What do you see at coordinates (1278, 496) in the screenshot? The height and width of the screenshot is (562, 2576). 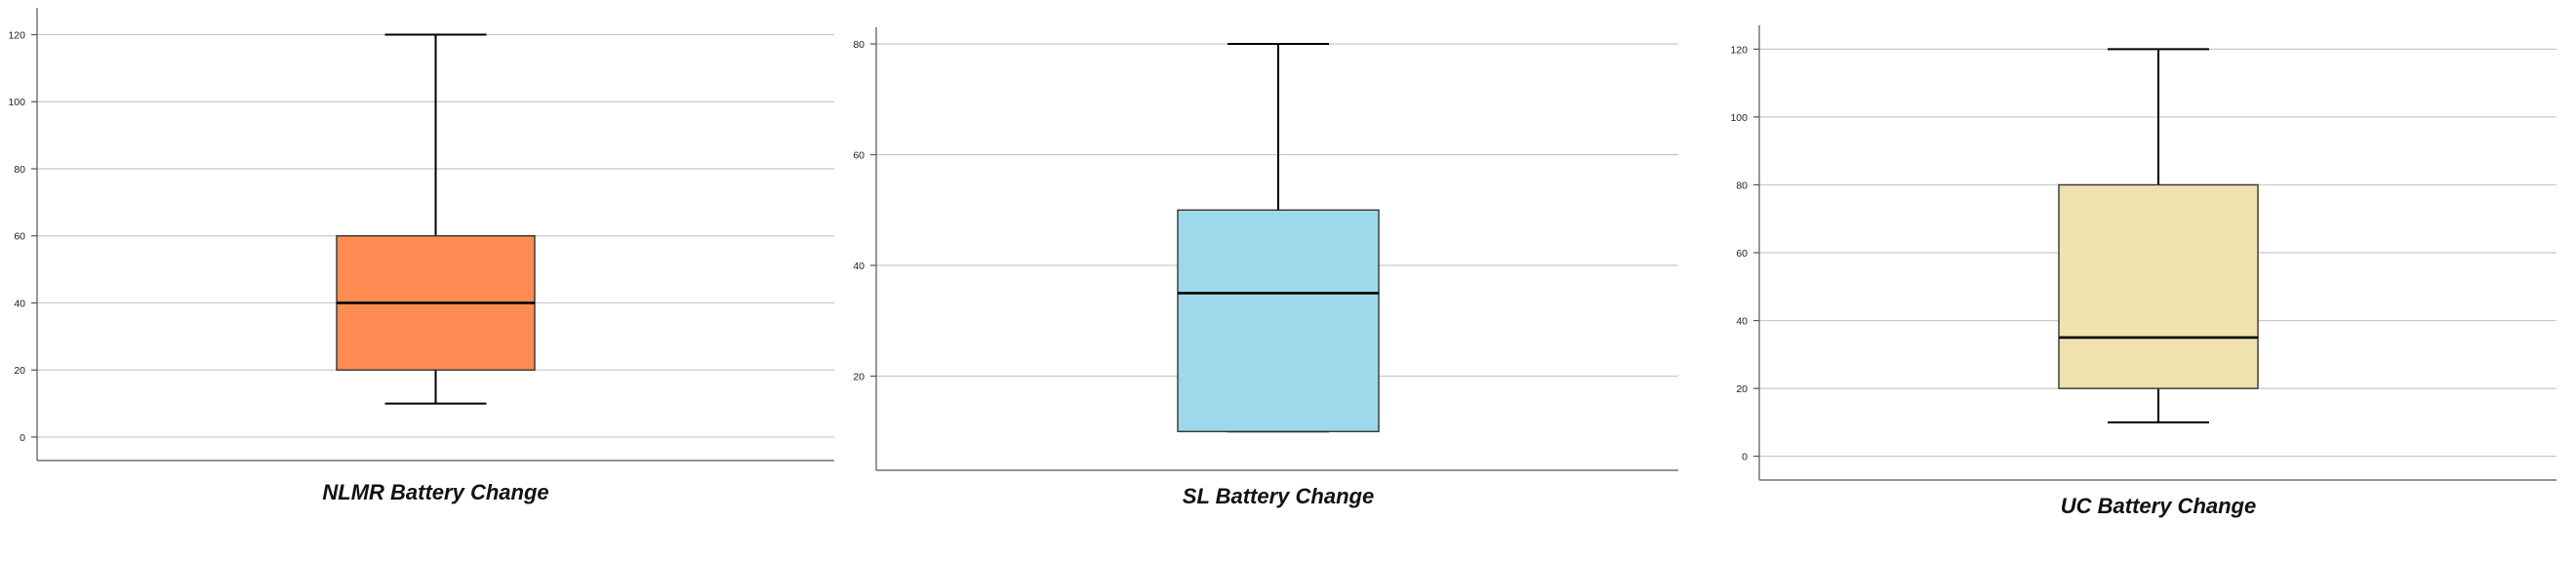 I see `x-axis-label: SL Battery Change` at bounding box center [1278, 496].